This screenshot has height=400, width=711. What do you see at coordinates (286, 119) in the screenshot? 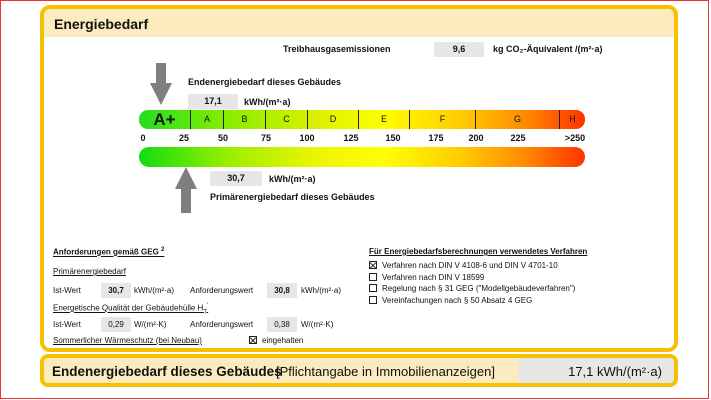
I see `class-c: C` at bounding box center [286, 119].